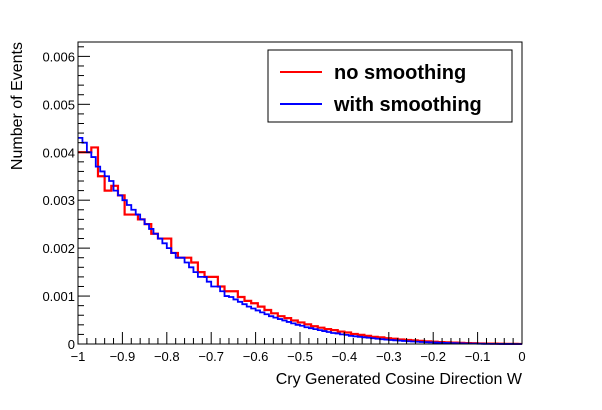 The width and height of the screenshot is (602, 410). What do you see at coordinates (167, 356) in the screenshot?
I see `x-tick-label: −0.8` at bounding box center [167, 356].